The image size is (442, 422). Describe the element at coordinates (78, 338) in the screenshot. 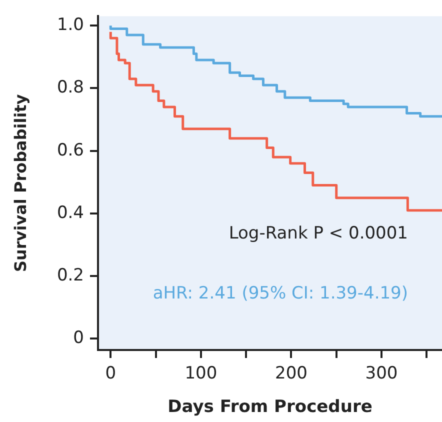

I see `y-tick-label: 0` at that location.